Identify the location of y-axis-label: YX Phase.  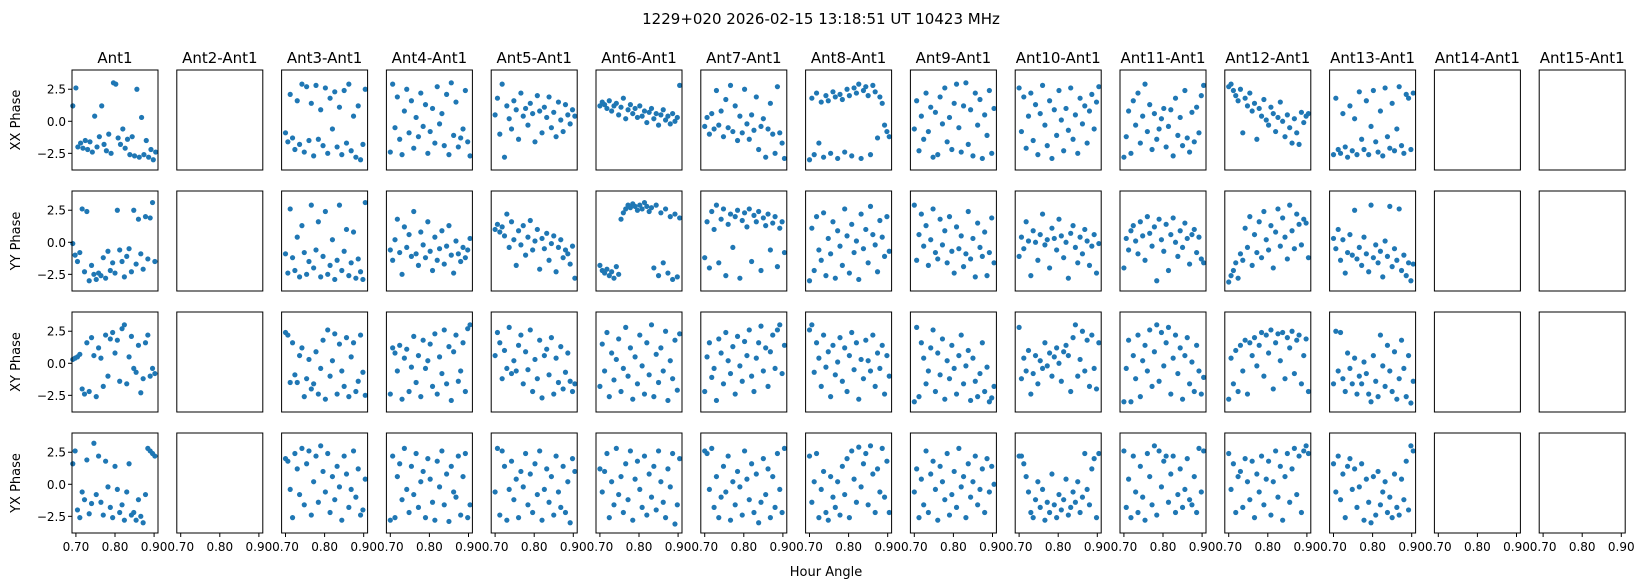
(16, 483).